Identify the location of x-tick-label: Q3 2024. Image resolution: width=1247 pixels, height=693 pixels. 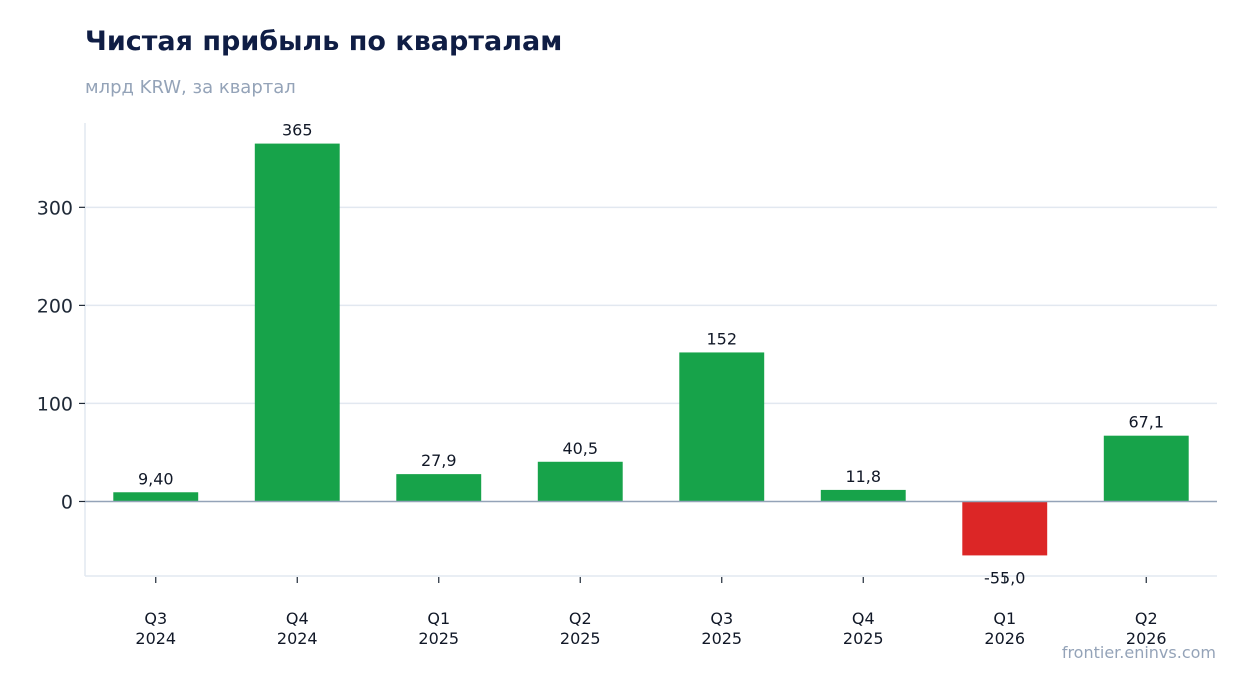
(155, 628).